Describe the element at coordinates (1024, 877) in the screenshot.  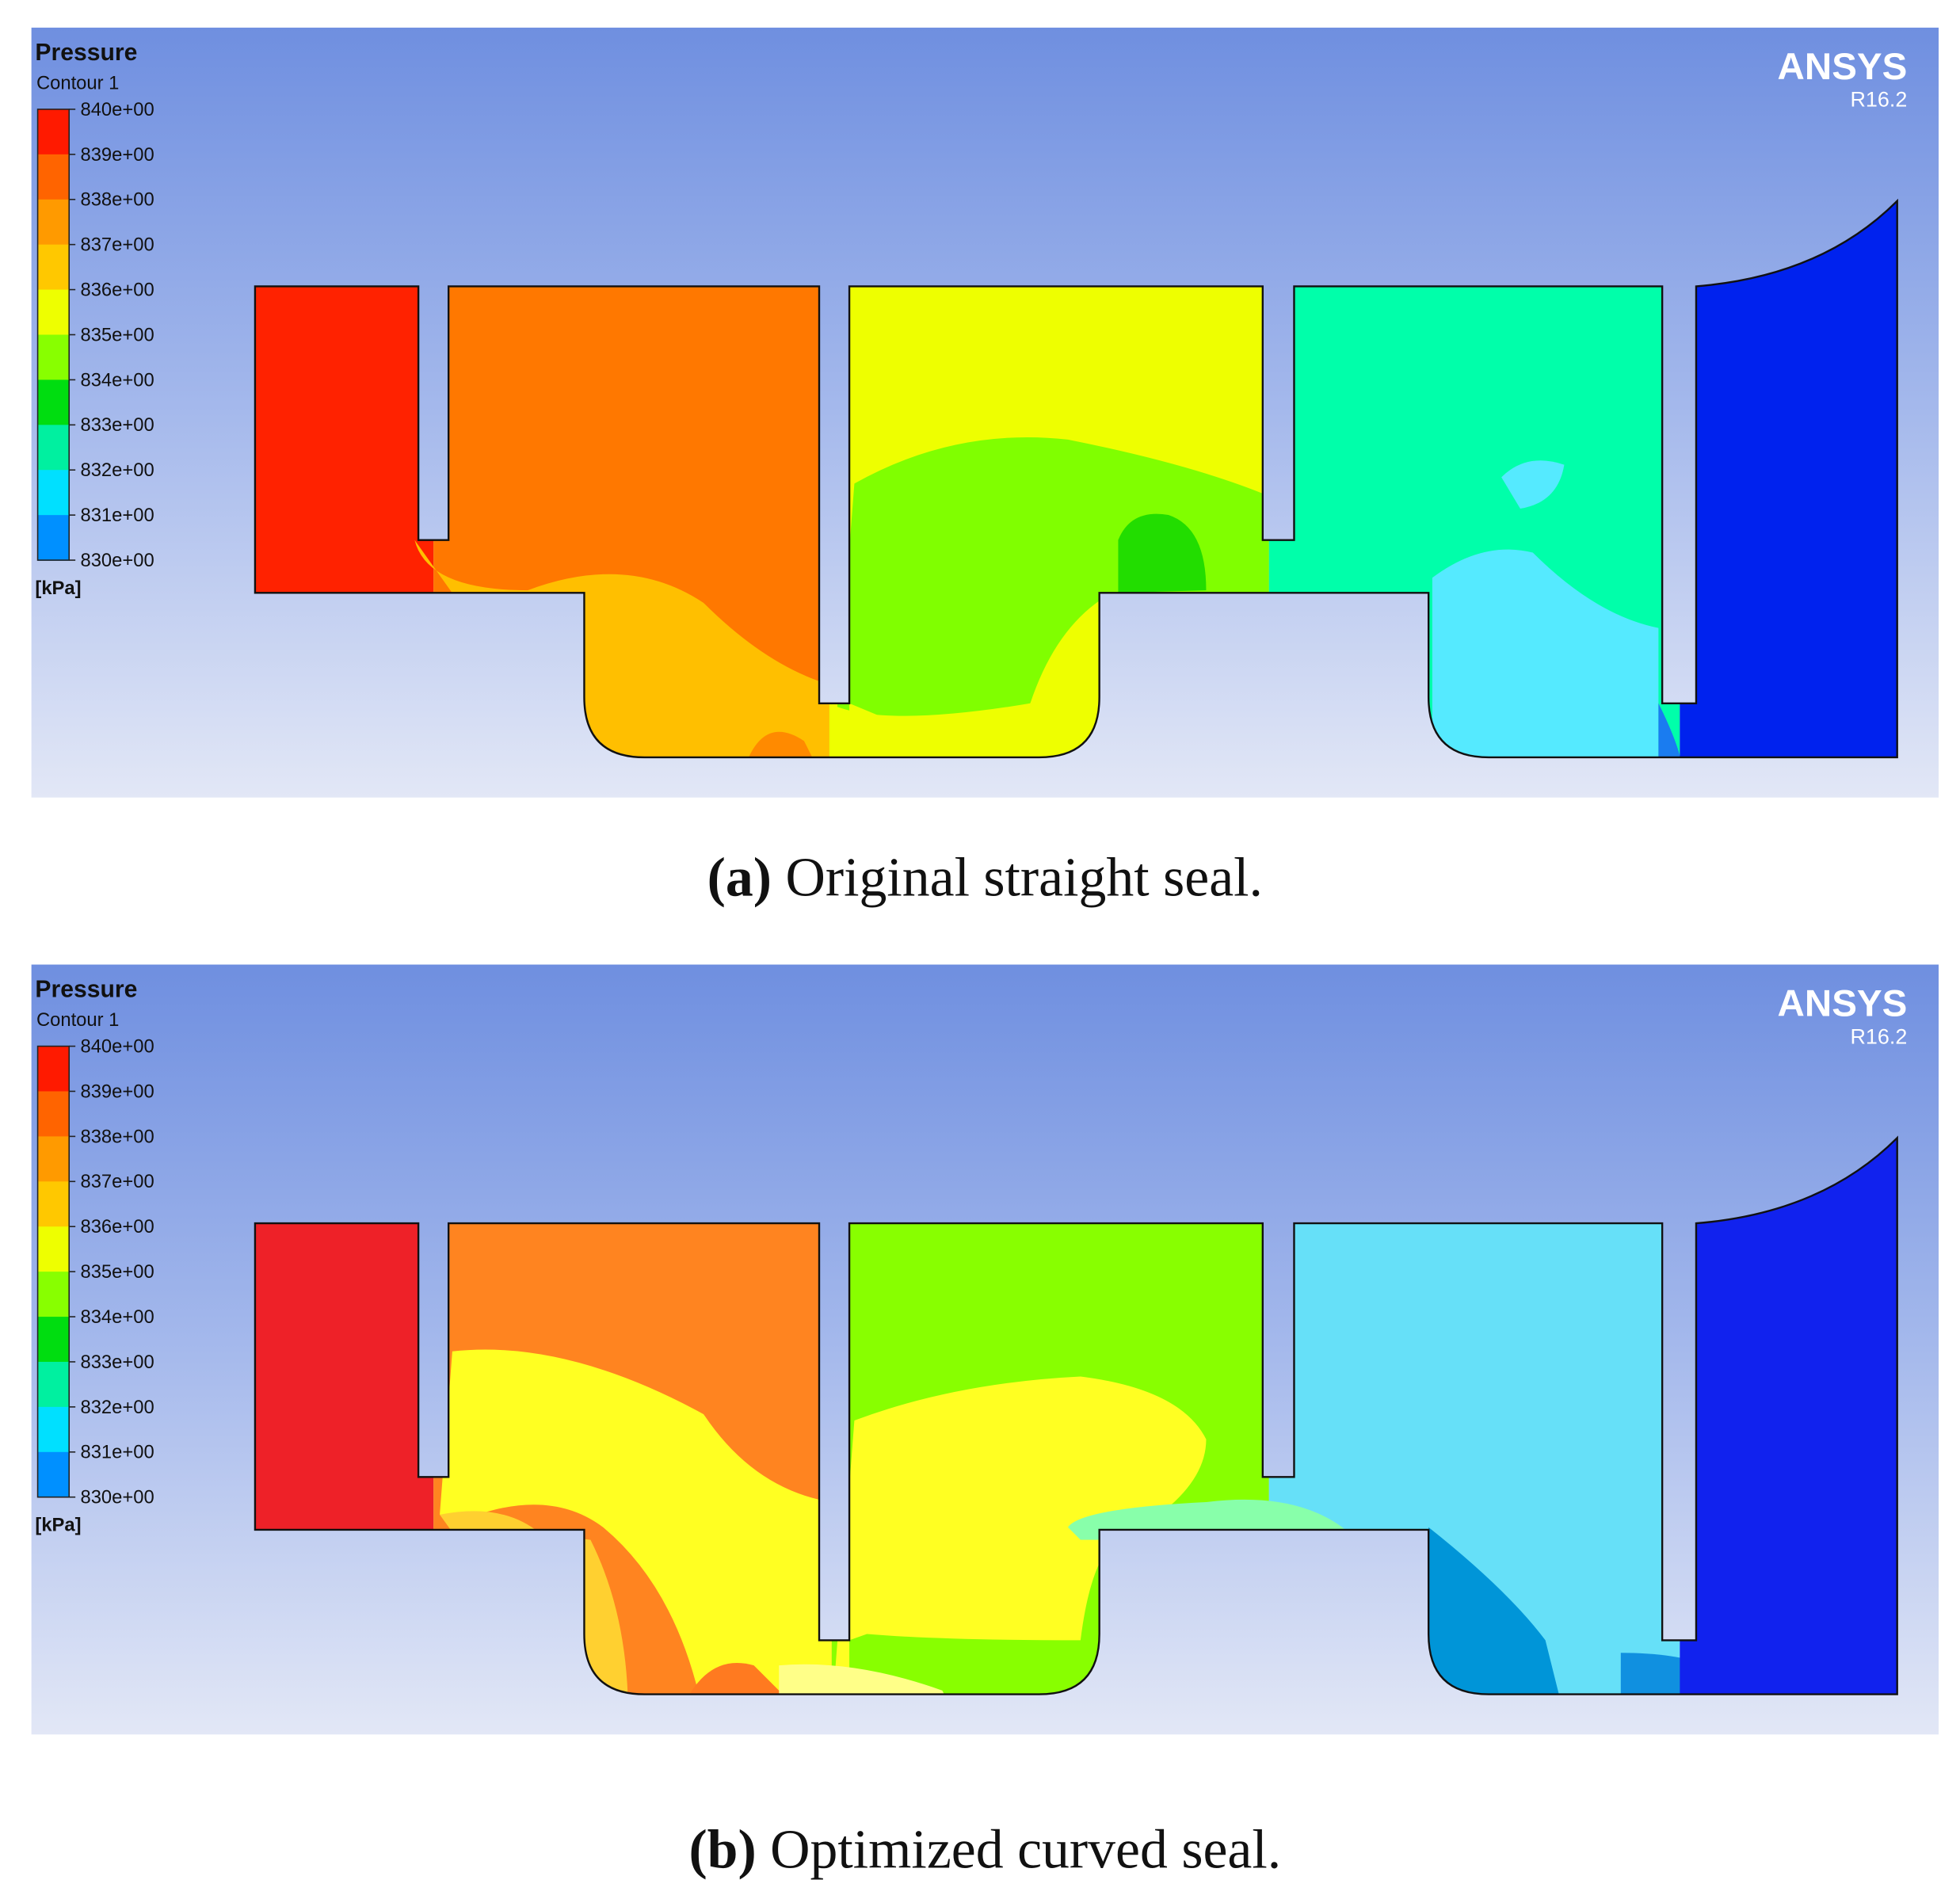
I see `caption-text: Original straight seal.` at that location.